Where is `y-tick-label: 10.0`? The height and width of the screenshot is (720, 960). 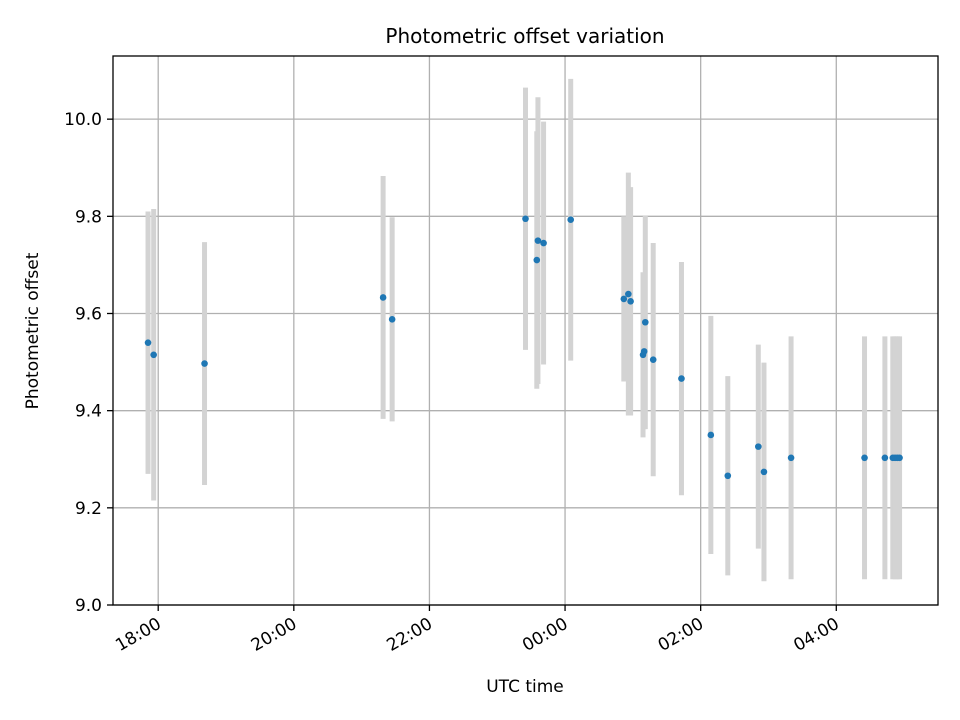 y-tick-label: 10.0 is located at coordinates (83, 120).